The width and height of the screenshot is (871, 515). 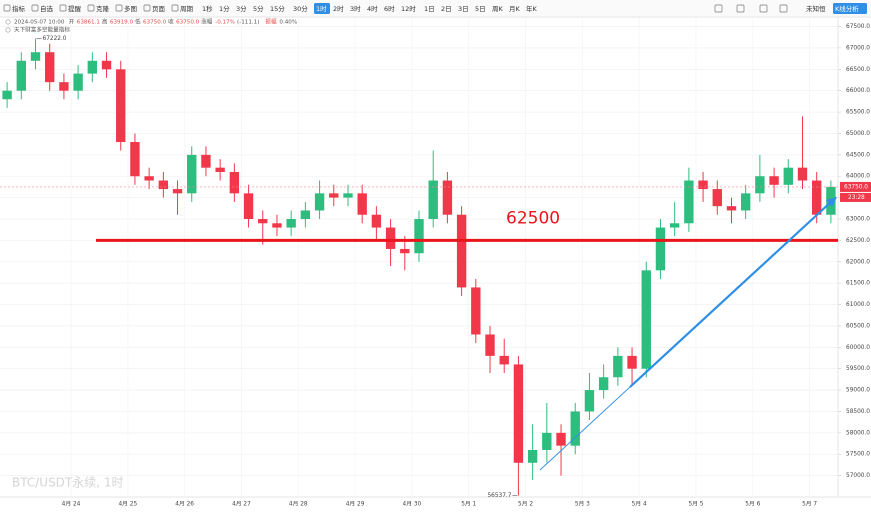 I want to click on interval-button: 12时, so click(x=408, y=8).